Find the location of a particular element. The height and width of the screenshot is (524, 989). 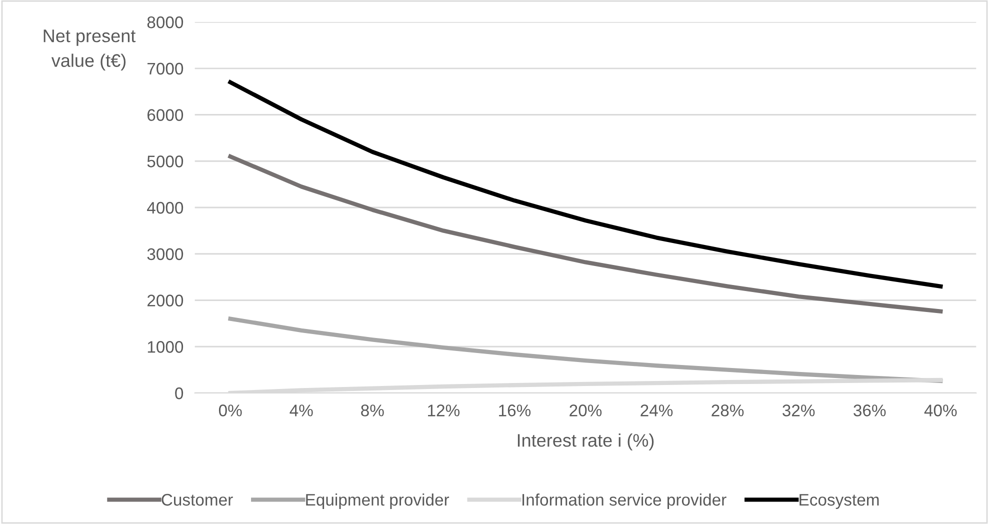

y-tick-label: 8000 is located at coordinates (165, 22).